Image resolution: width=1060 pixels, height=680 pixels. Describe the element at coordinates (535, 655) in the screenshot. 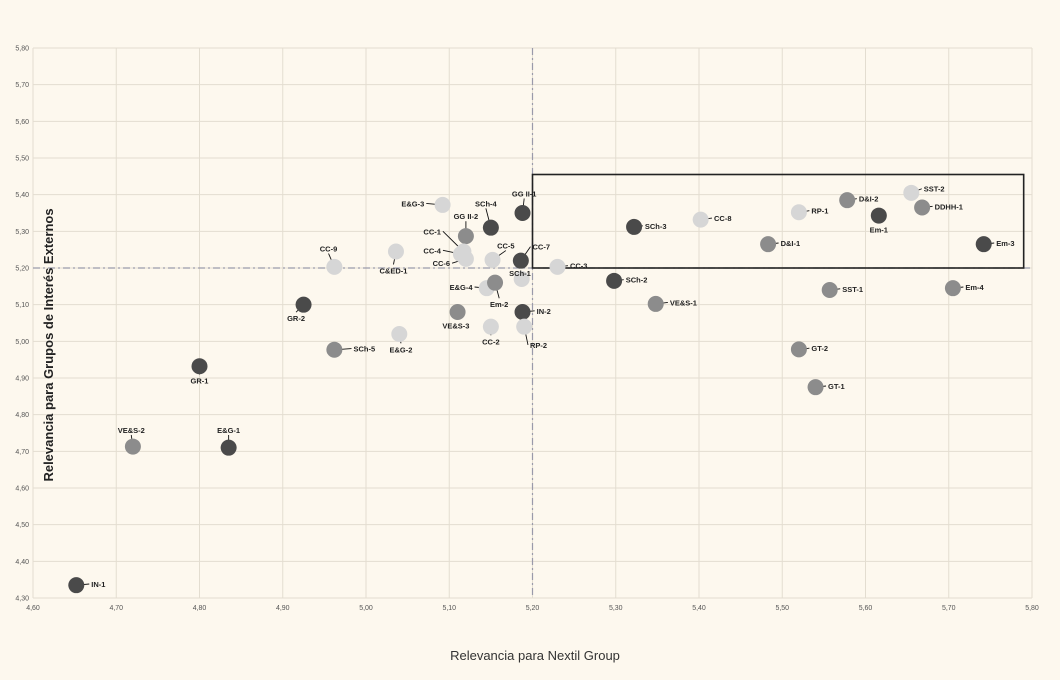

I see `x-axis-title: Relevancia para Nextil Group` at that location.